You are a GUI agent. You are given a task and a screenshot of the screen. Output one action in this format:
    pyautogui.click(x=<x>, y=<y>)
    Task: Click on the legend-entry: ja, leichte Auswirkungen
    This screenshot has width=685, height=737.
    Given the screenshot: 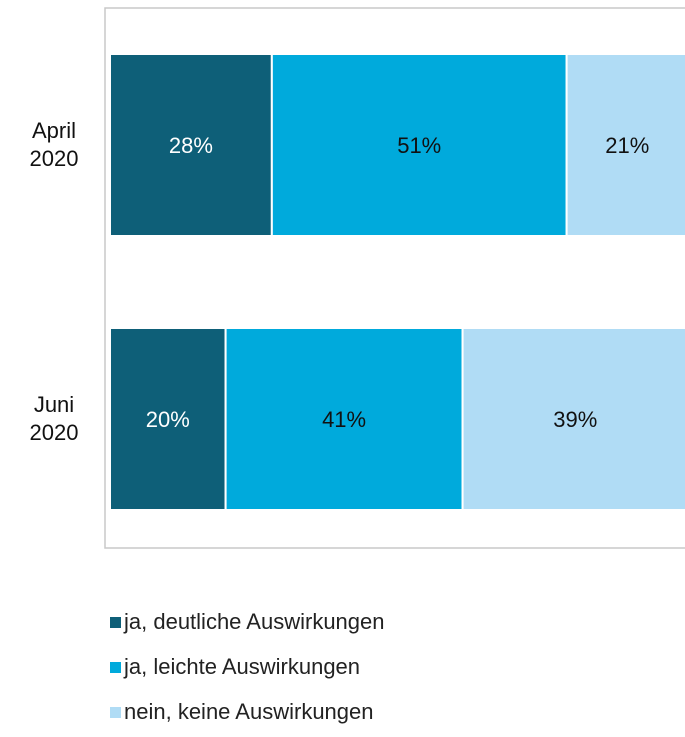 What is the action you would take?
    pyautogui.click(x=235, y=667)
    